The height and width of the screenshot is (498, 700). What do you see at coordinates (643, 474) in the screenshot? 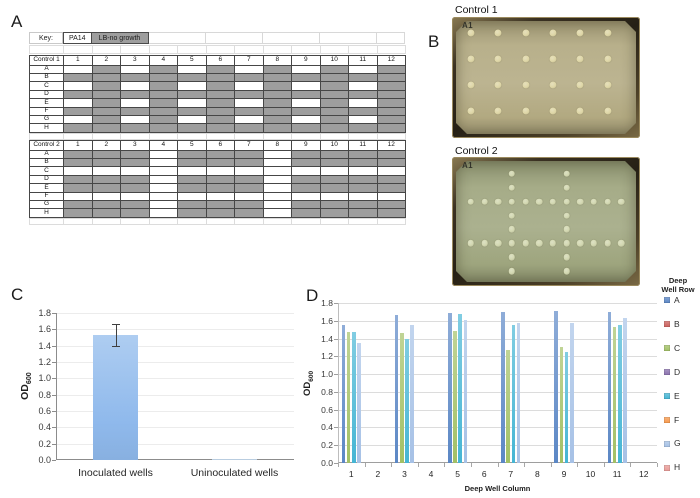
I see `x-tick-label: 12` at bounding box center [643, 474].